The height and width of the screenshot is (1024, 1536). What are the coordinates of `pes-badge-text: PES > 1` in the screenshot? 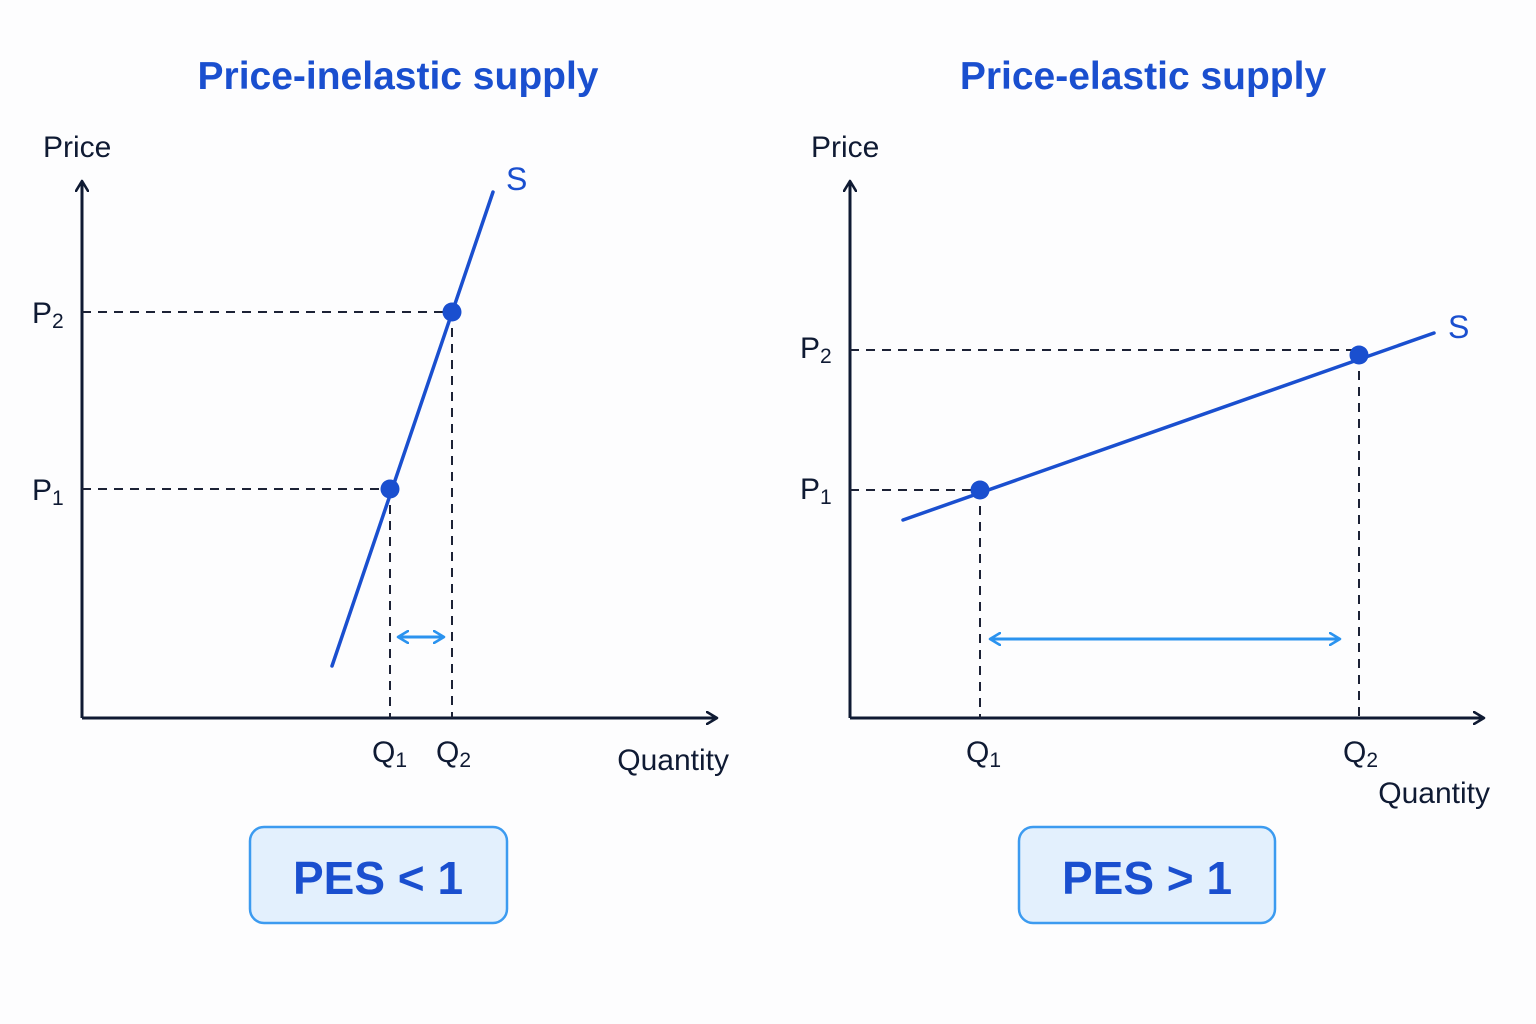 It's located at (1147, 878).